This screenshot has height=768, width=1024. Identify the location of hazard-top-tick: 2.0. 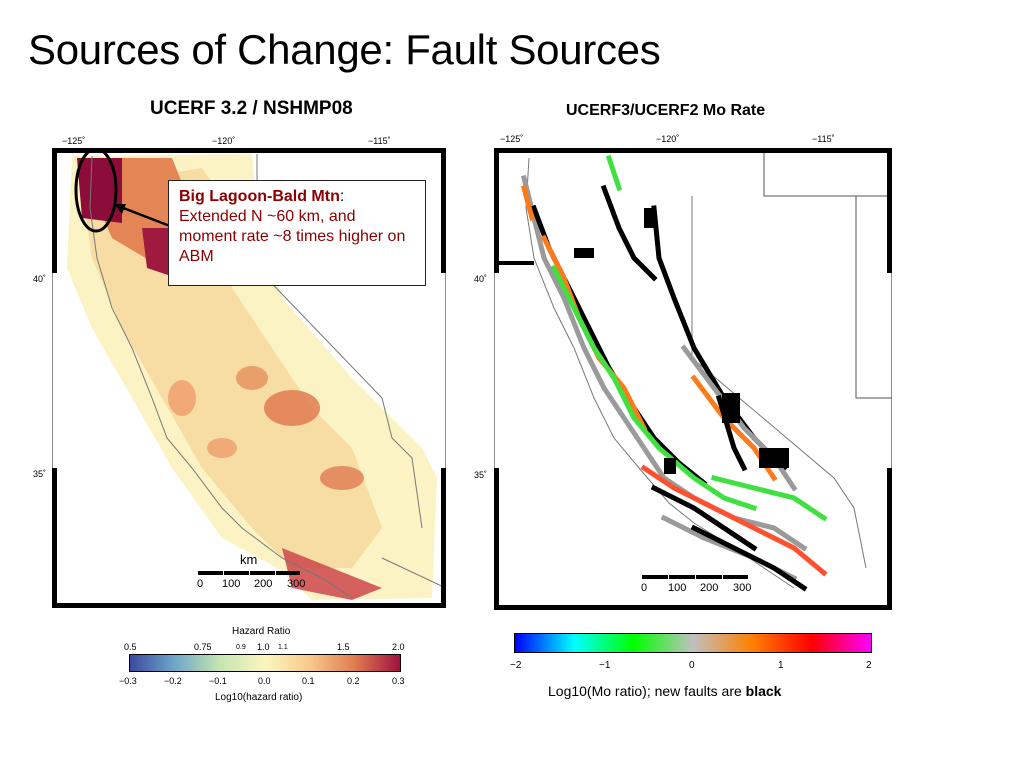
(398, 647).